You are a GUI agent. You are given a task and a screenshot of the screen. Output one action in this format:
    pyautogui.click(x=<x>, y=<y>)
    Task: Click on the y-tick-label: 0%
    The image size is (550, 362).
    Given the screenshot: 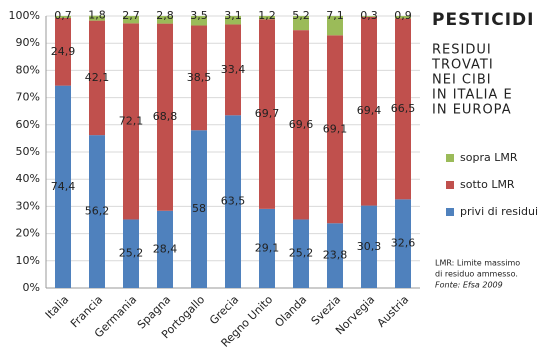 What is the action you would take?
    pyautogui.click(x=31, y=287)
    